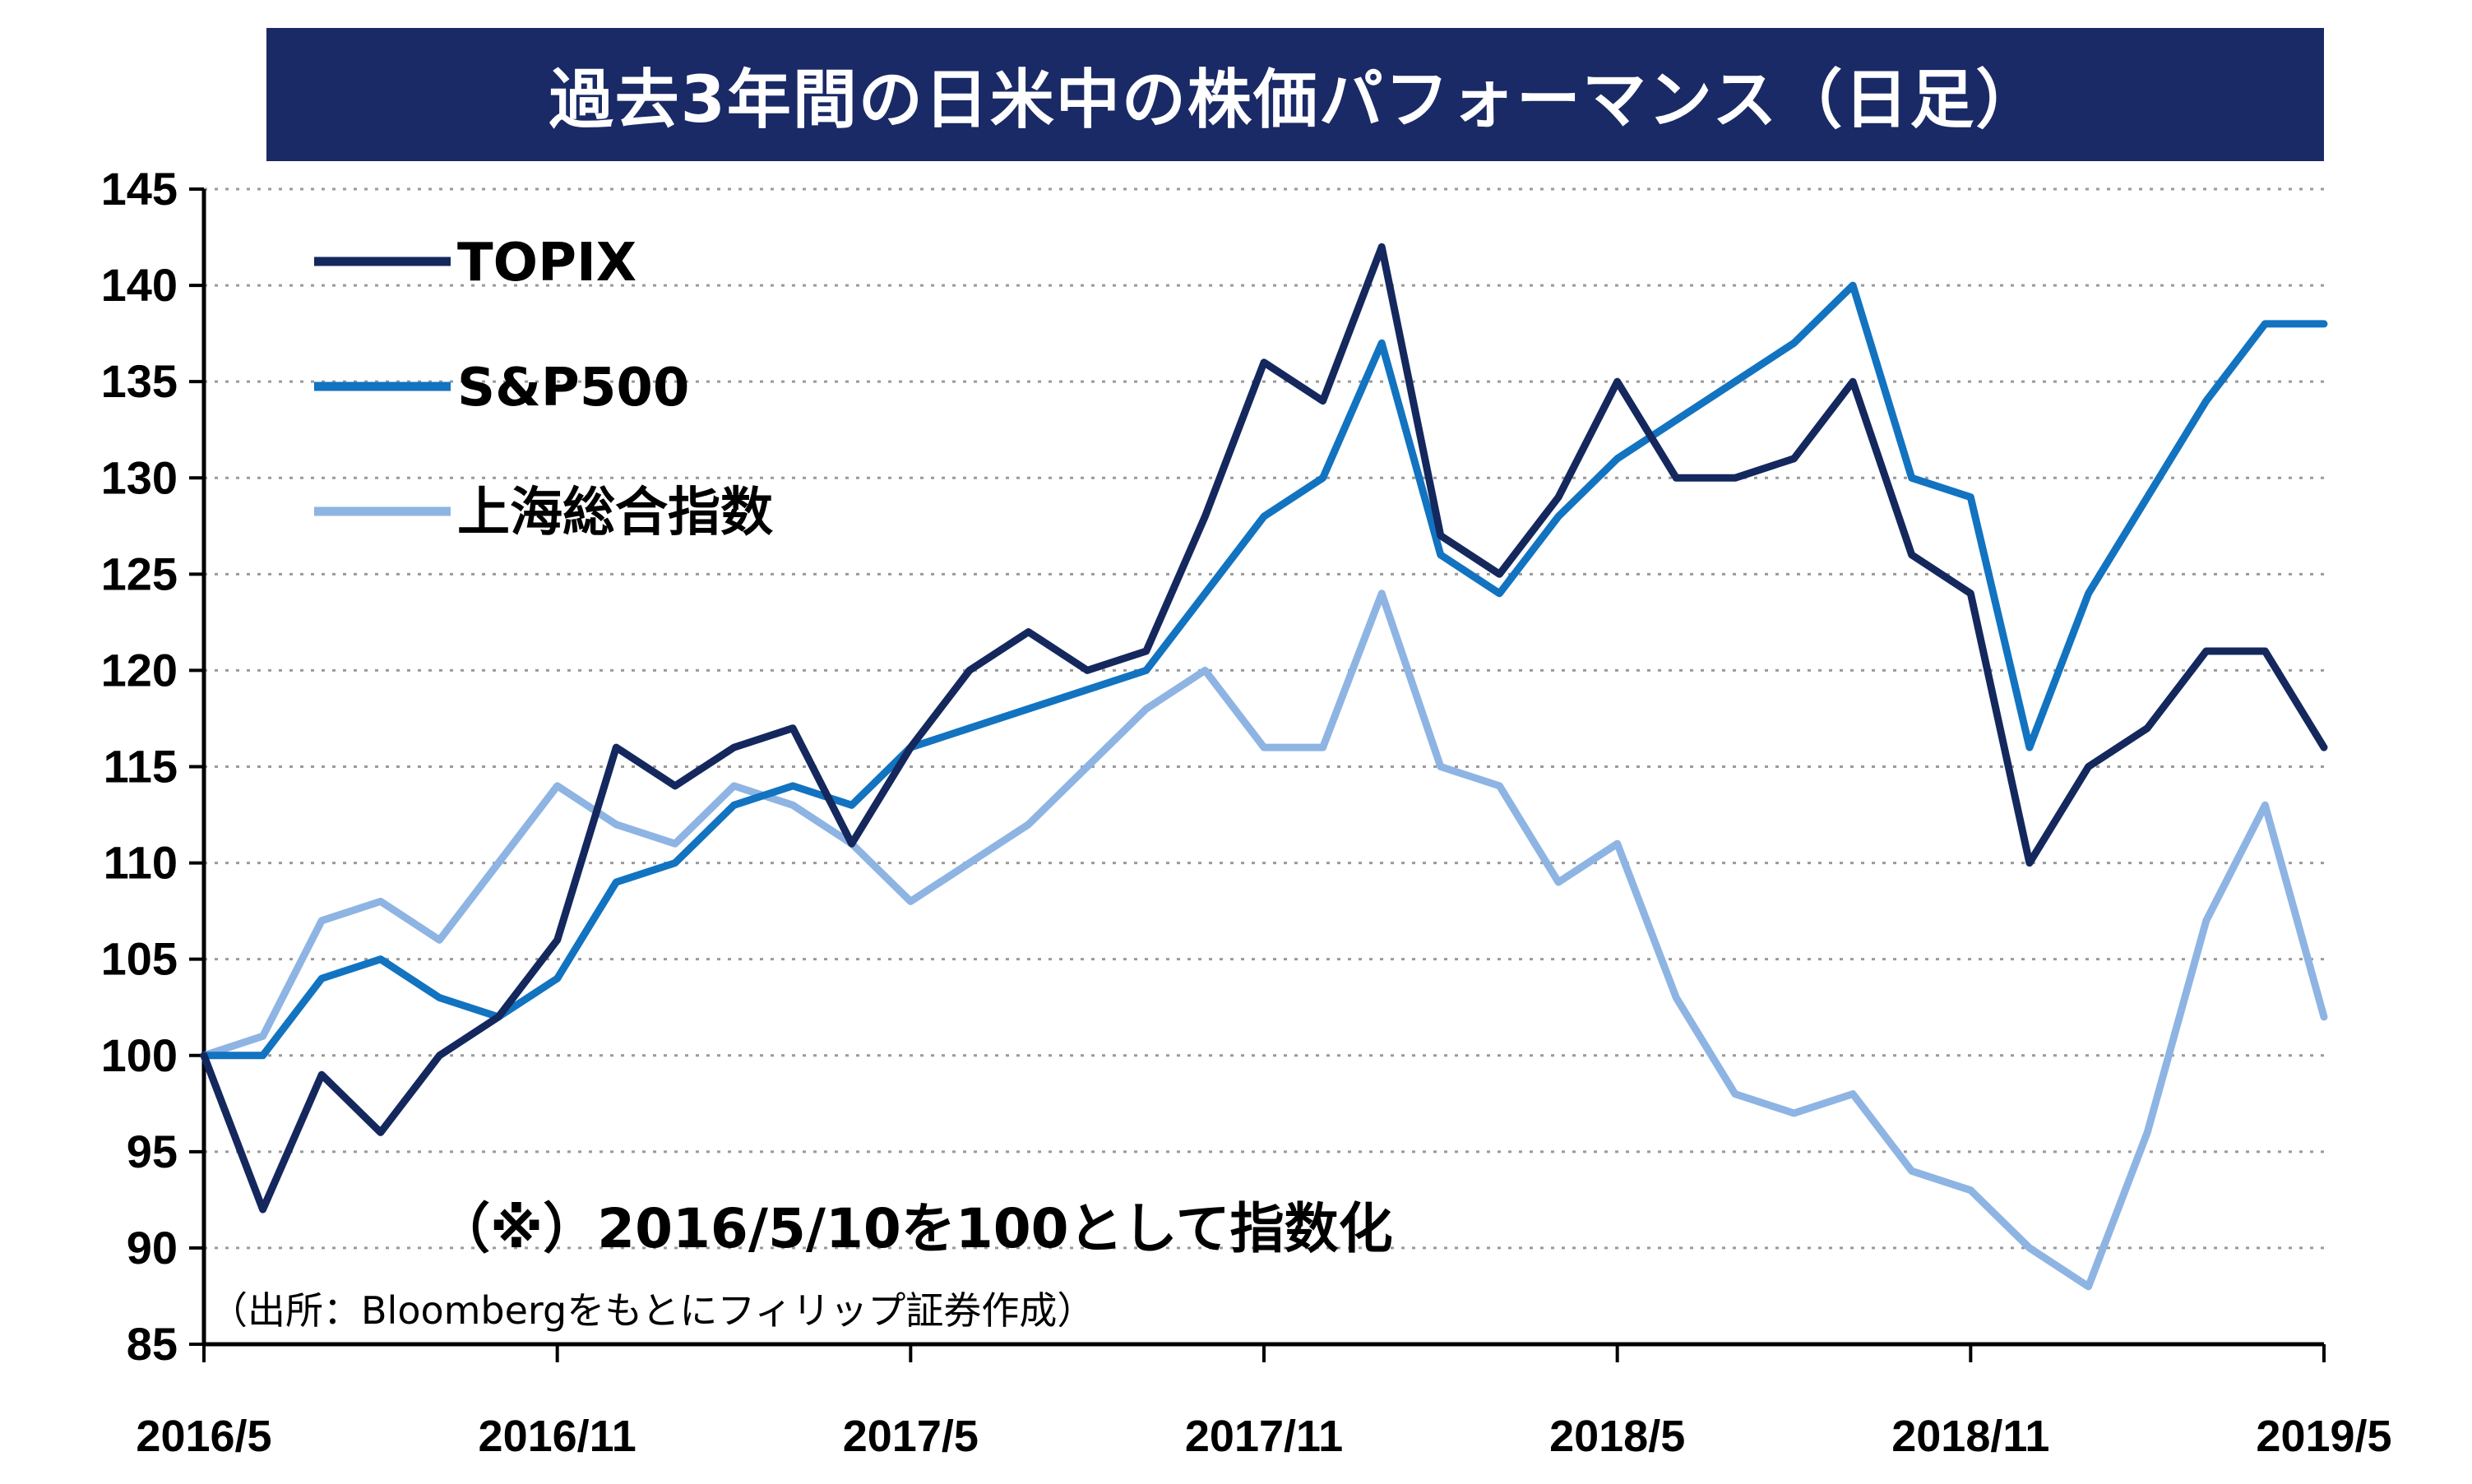 The height and width of the screenshot is (1484, 2472). Describe the element at coordinates (558, 1436) in the screenshot. I see `x-tick-label: 2016/11` at that location.